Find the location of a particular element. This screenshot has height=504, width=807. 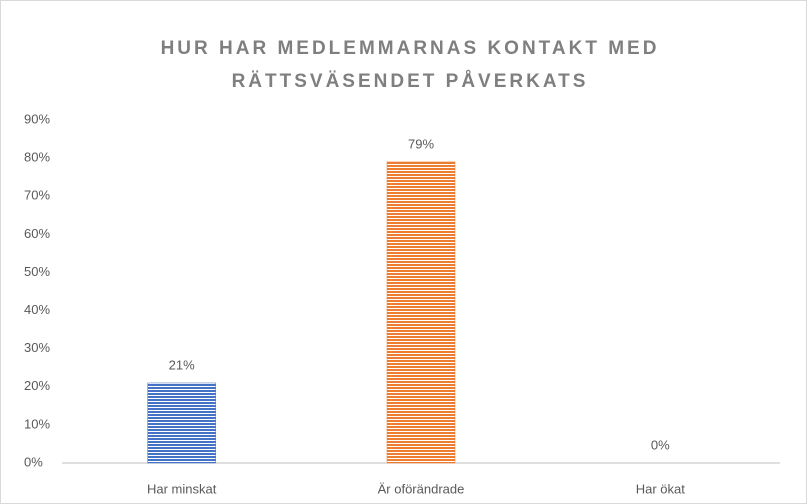

y-tick-label: 20% is located at coordinates (37, 385).